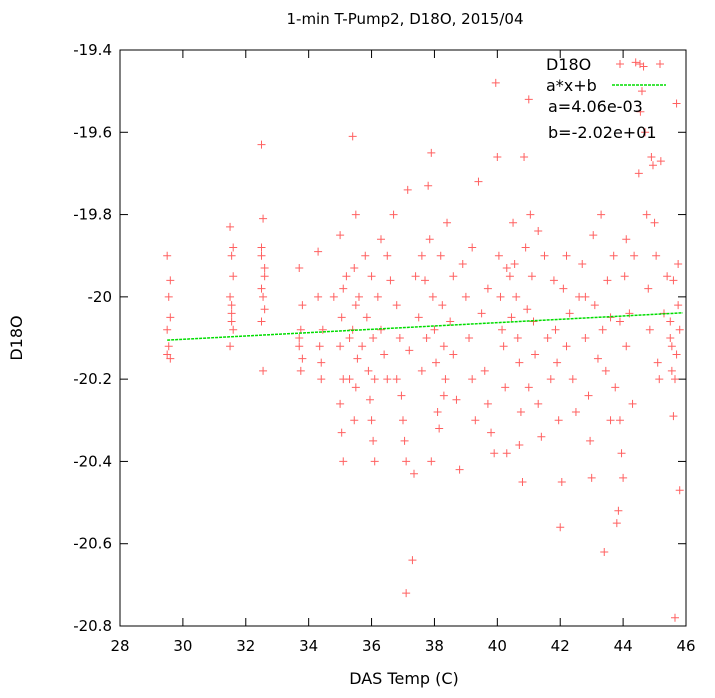 Image resolution: width=715 pixels, height=698 pixels. I want to click on x-tick-label: 40, so click(497, 646).